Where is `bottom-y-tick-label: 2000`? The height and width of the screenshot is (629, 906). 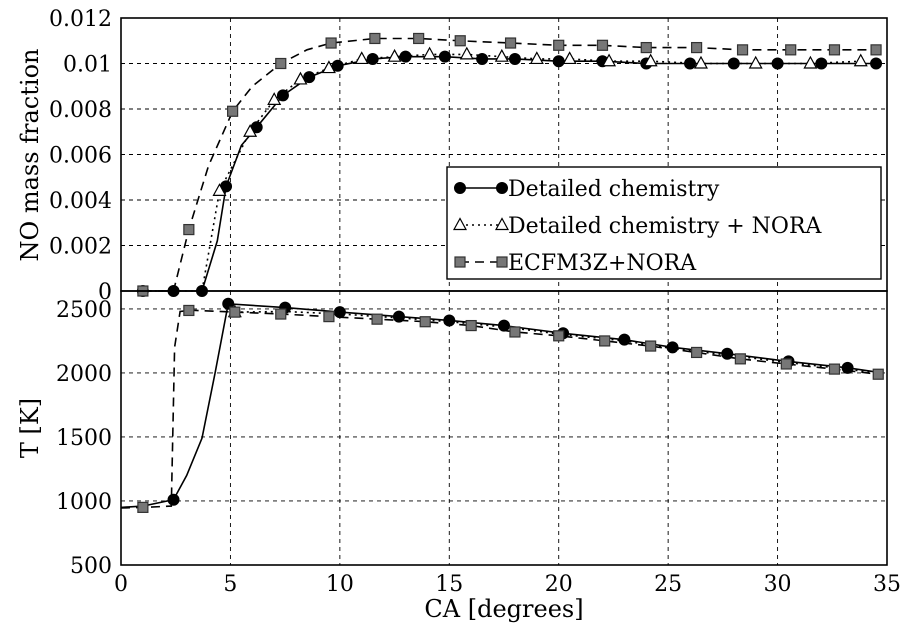
bottom-y-tick-label: 2000 is located at coordinates (84, 374).